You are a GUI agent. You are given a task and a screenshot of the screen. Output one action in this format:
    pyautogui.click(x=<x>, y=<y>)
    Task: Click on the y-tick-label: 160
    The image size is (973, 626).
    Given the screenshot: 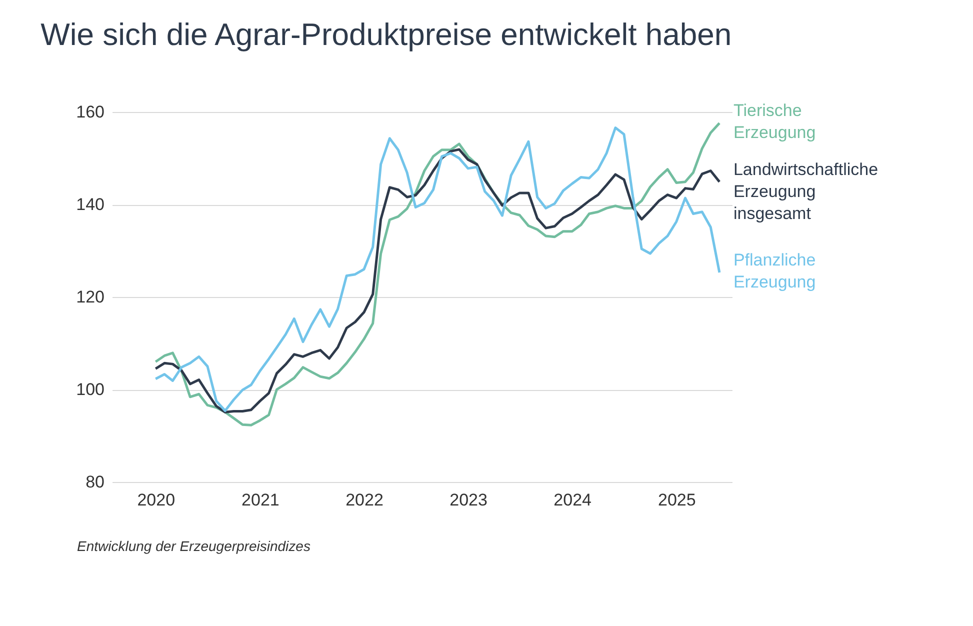 What is the action you would take?
    pyautogui.click(x=90, y=112)
    